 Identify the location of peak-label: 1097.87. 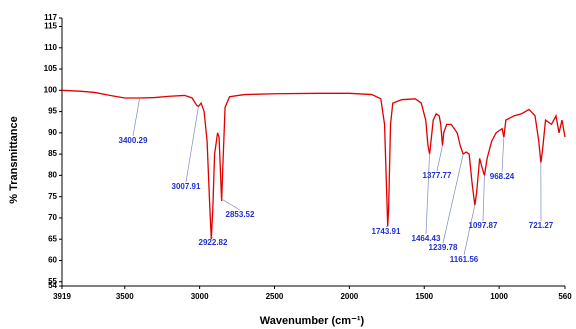
(483, 225).